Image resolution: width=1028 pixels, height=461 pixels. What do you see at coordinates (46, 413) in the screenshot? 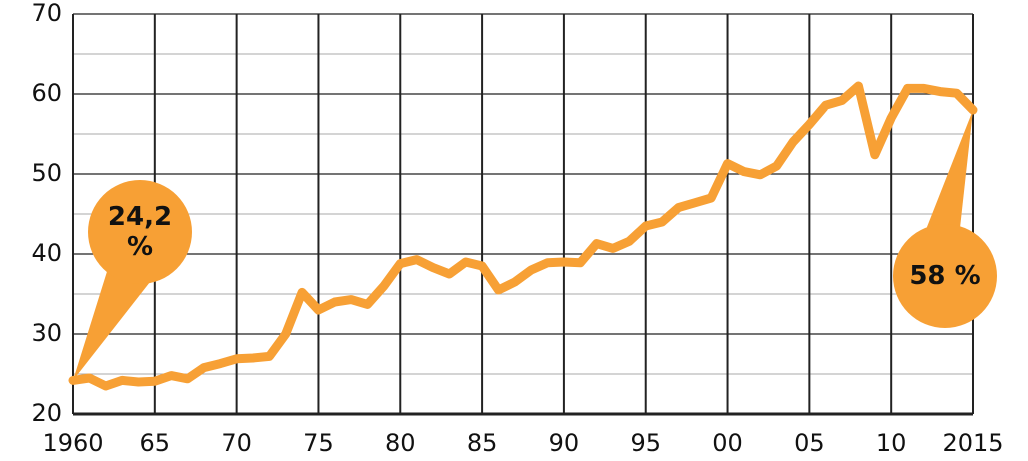
I see `y-tick-label: 20` at bounding box center [46, 413].